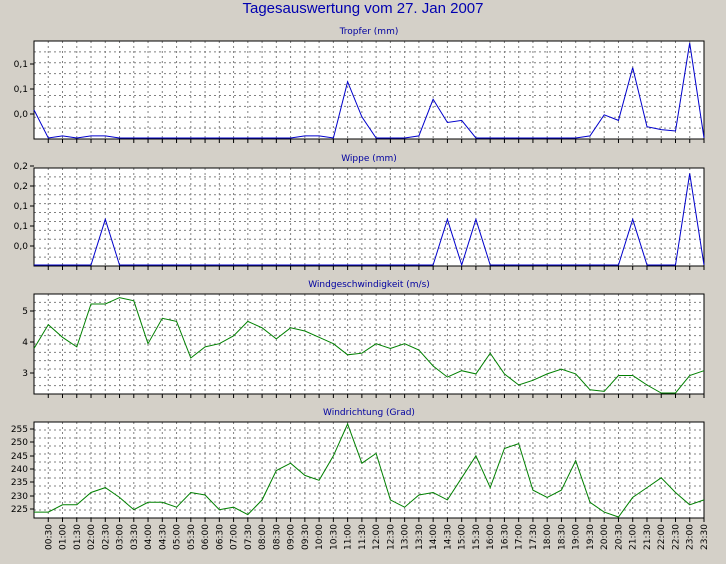 This screenshot has height=564, width=726. I want to click on y-tick-label: 5, so click(25, 312).